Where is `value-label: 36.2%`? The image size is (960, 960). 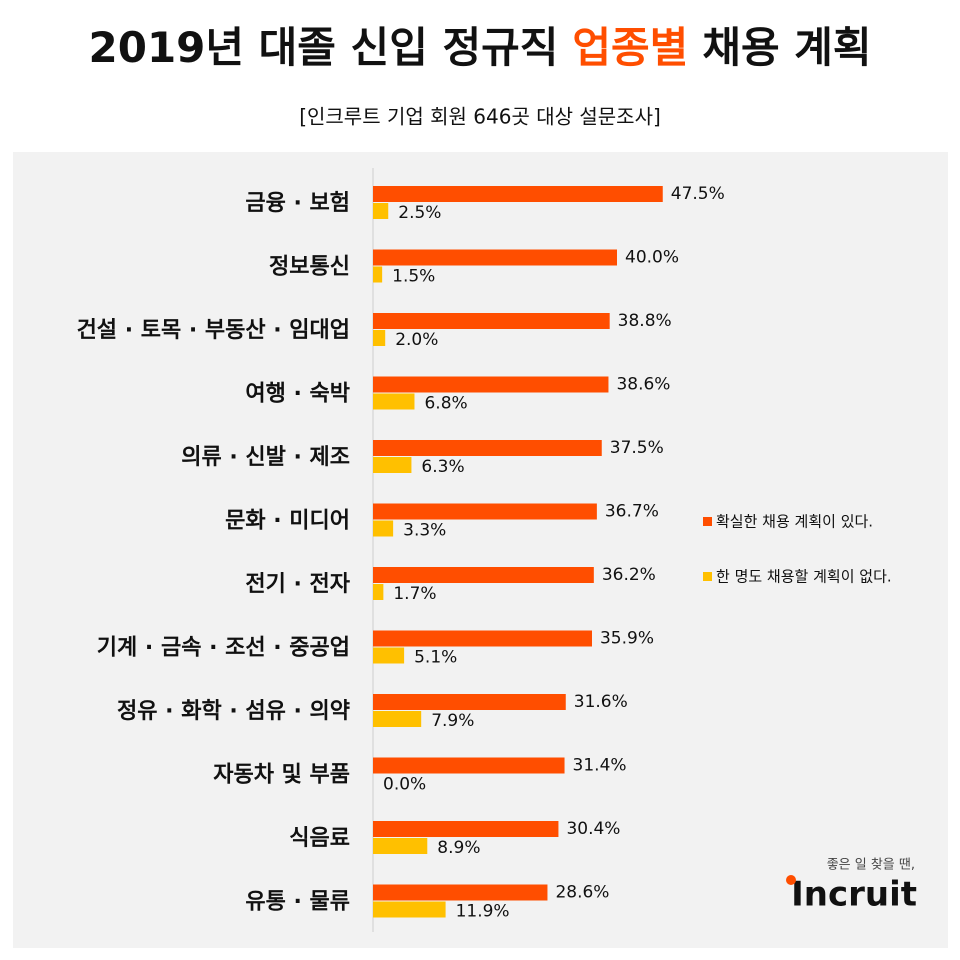
value-label: 36.2% is located at coordinates (629, 575).